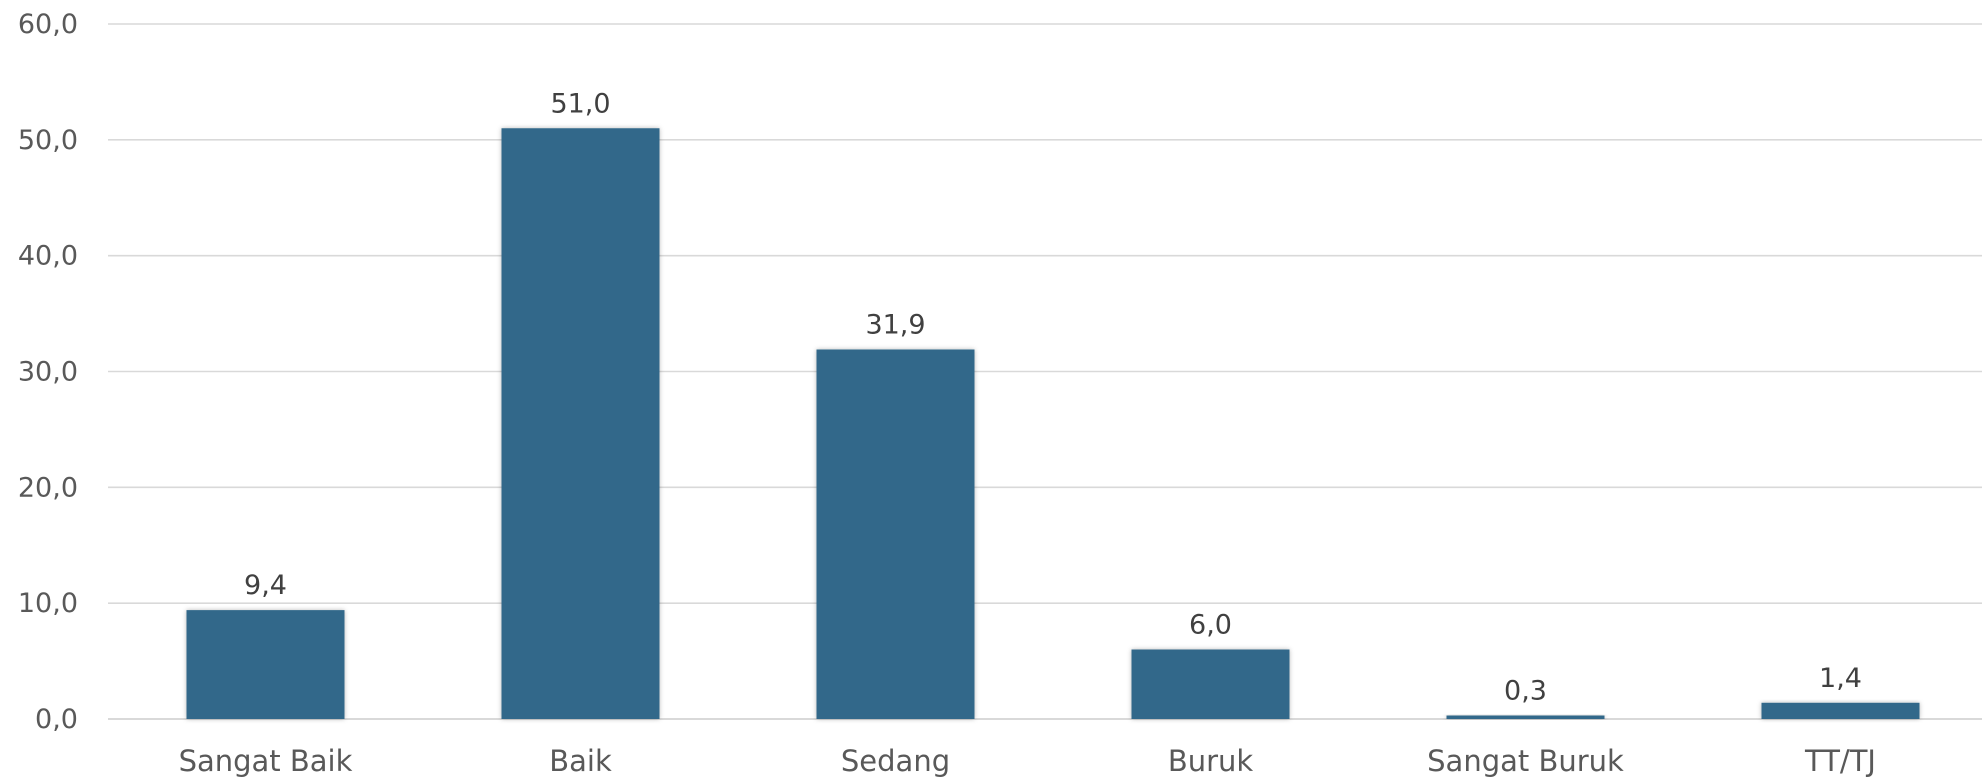  I want to click on y-tick-label: 40,0, so click(48, 256).